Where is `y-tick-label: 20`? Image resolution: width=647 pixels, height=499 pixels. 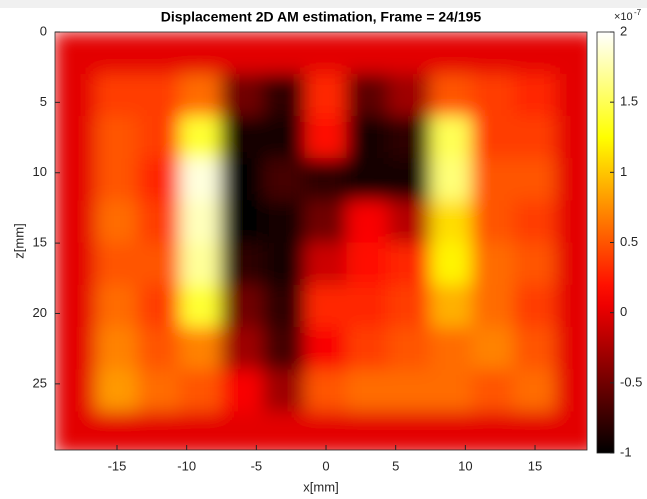 y-tick-label: 20 is located at coordinates (40, 312).